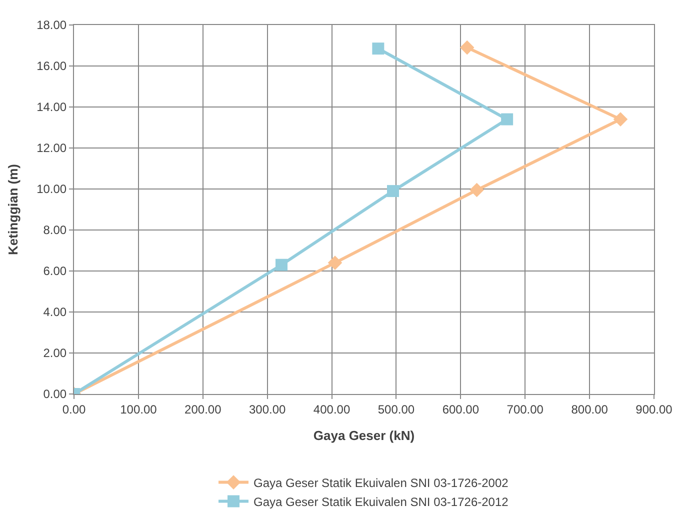 The width and height of the screenshot is (685, 528). What do you see at coordinates (381, 501) in the screenshot?
I see `legend-label: Gaya Geser Statik Ekuivalen SNI 03-1726-2012` at bounding box center [381, 501].